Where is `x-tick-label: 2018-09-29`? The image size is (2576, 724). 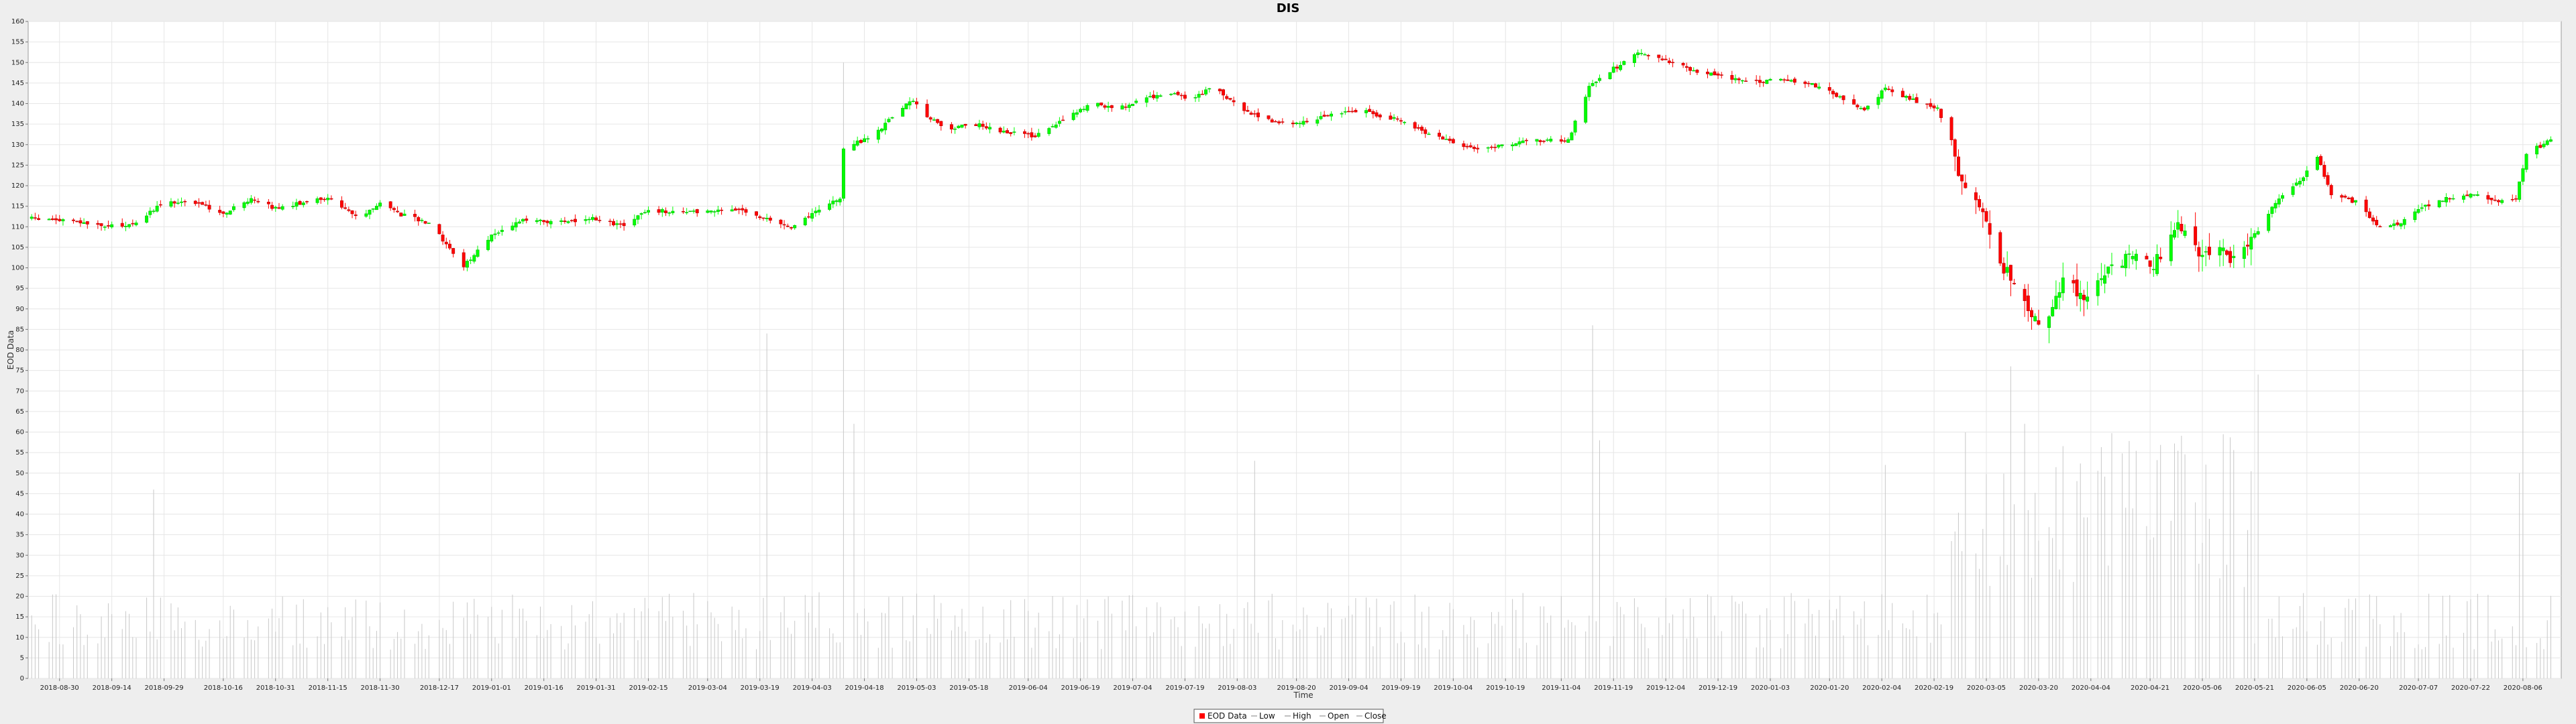
x-tick-label: 2018-09-29 is located at coordinates (164, 688).